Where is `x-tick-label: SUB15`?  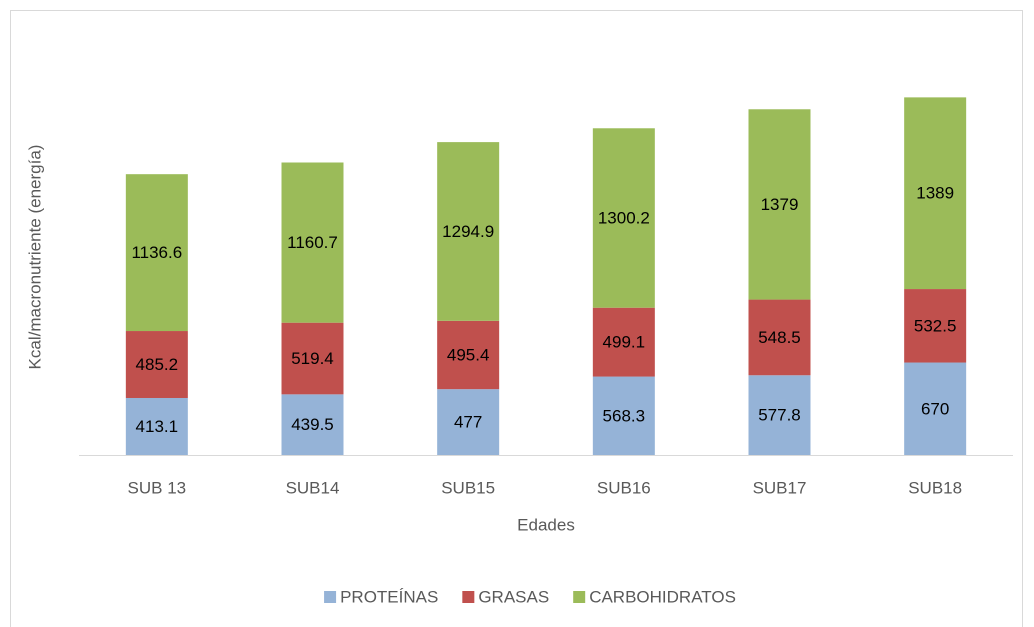
x-tick-label: SUB15 is located at coordinates (468, 487).